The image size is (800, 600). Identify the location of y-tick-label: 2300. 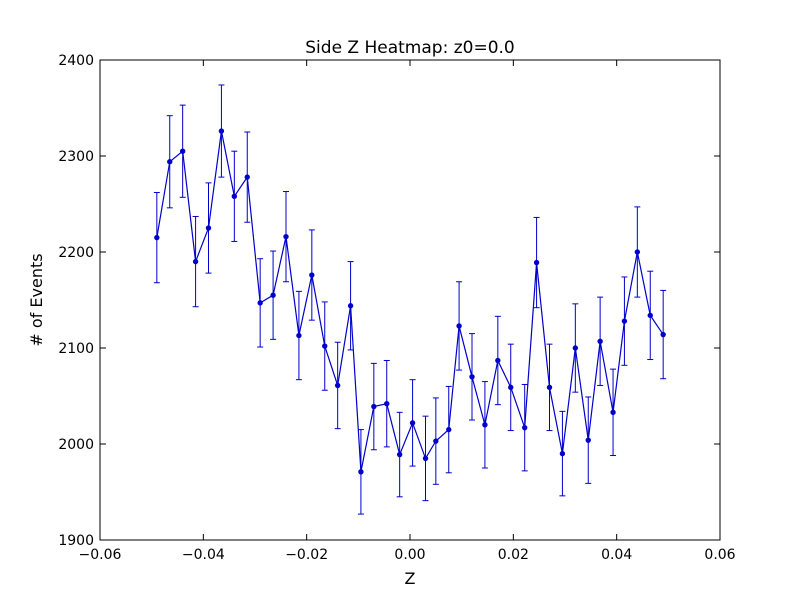
(76, 157).